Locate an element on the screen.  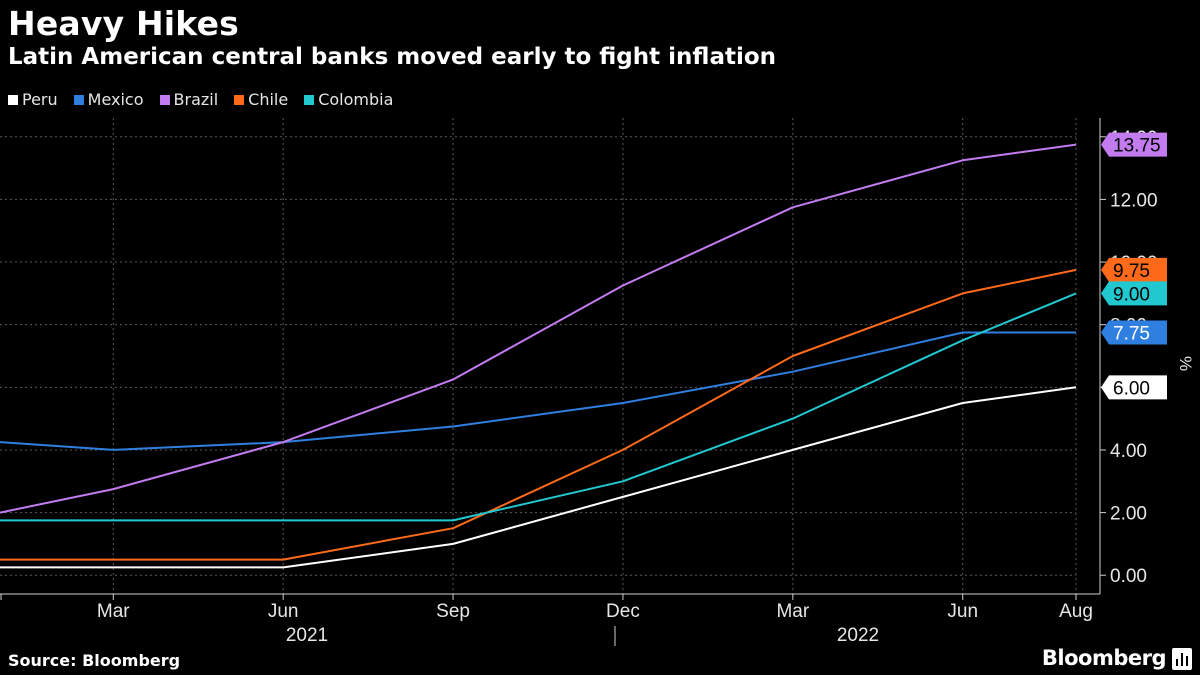
x-tick-label: Dec is located at coordinates (623, 611).